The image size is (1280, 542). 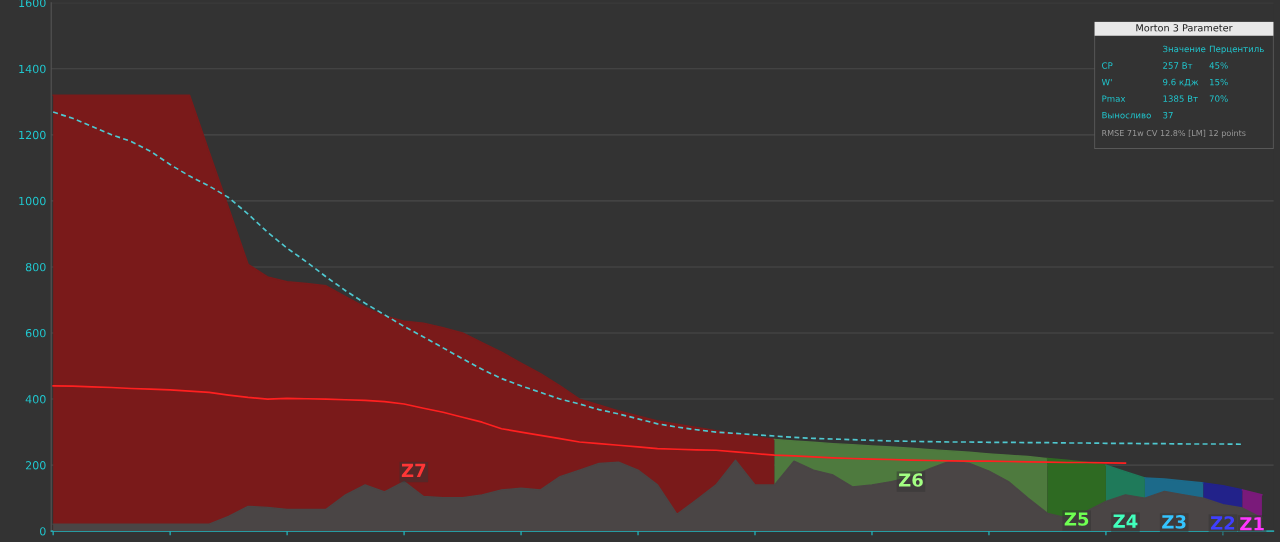 I want to click on series-label: Z6, so click(x=910, y=480).